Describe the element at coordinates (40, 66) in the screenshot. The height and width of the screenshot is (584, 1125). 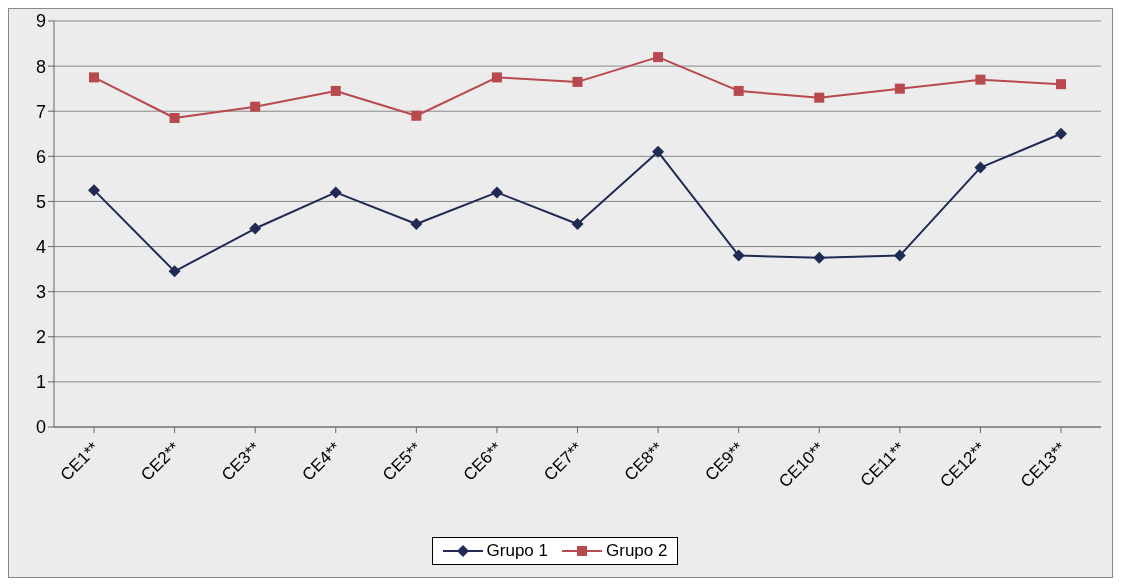
I see `y-tick-label: 8` at that location.